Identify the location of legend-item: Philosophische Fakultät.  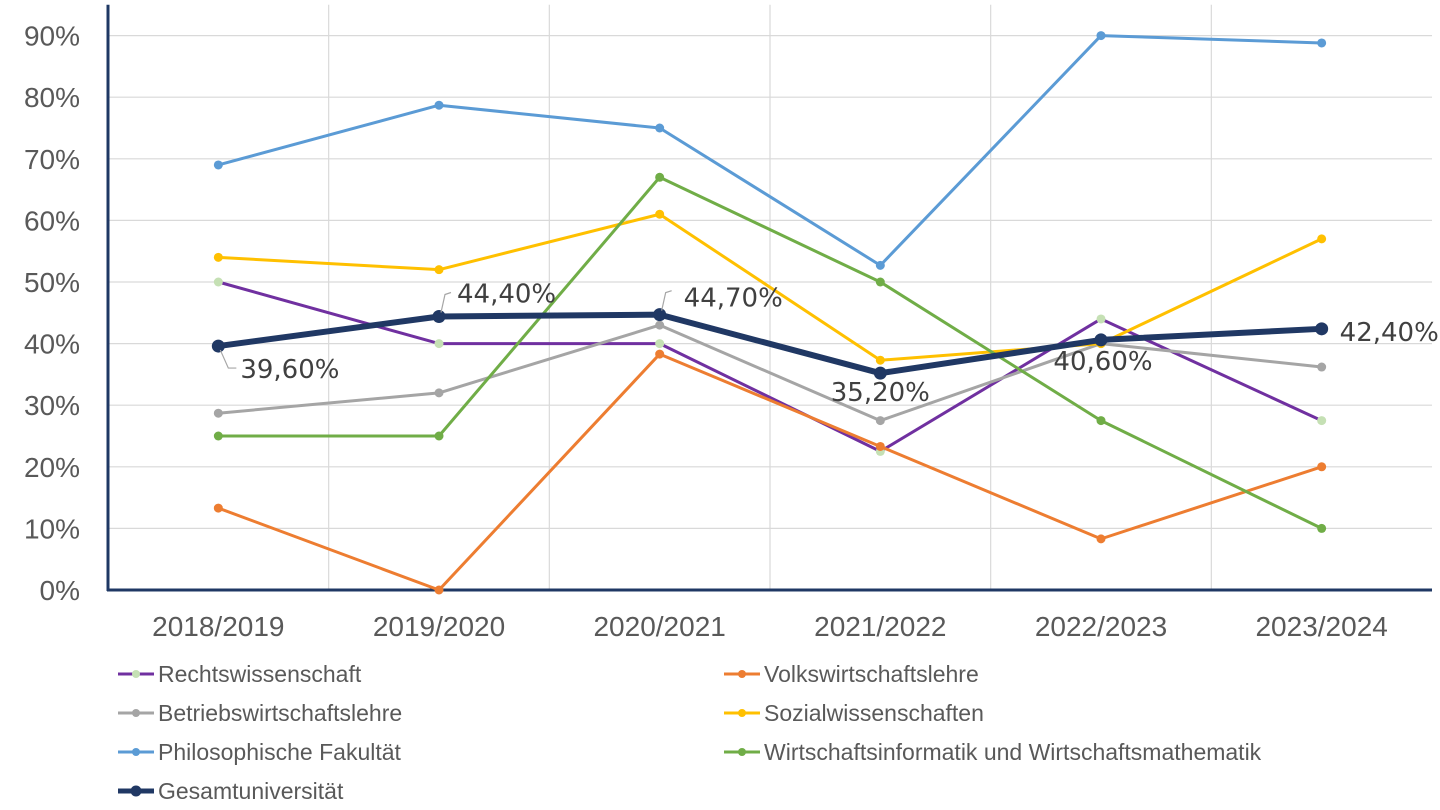
(260, 752).